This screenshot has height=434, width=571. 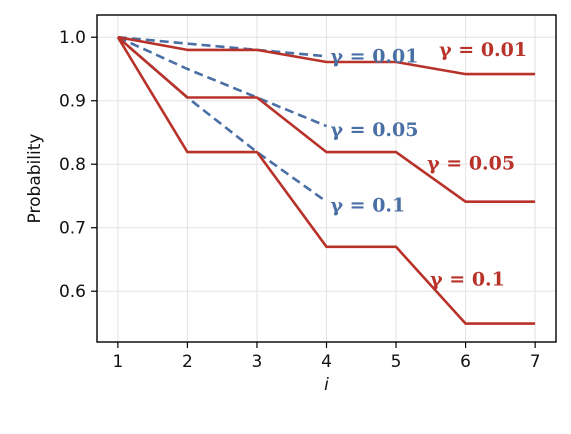 I want to click on y-tick-label: 1.0, so click(x=72, y=38).